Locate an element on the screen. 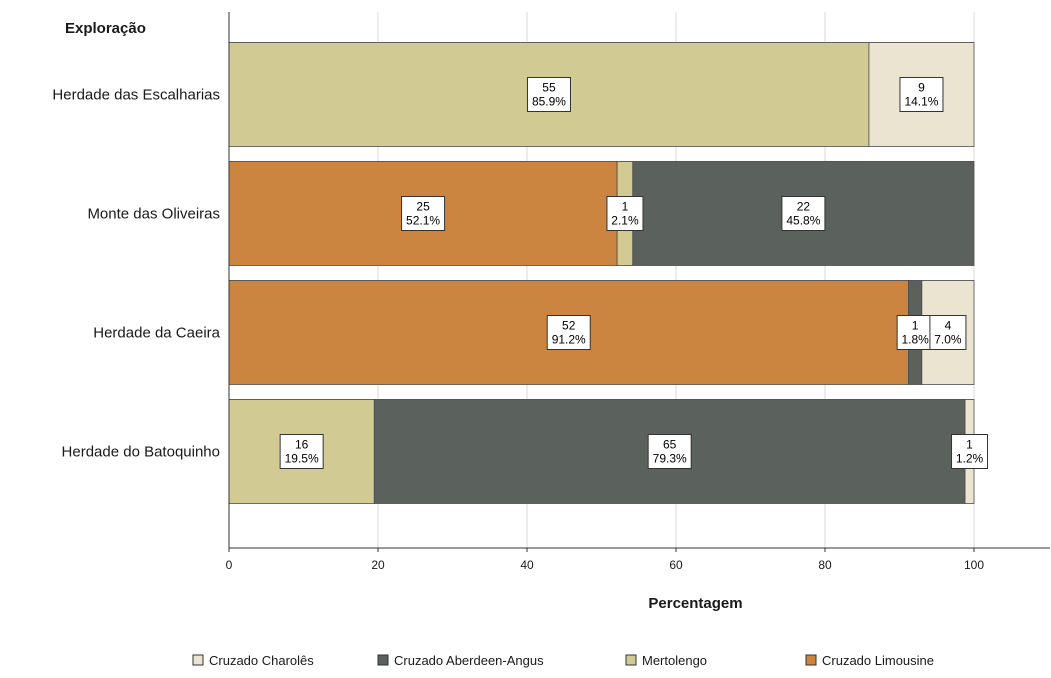  data-label-count-herdade-do-batoquinho-mertolengo: 16 is located at coordinates (302, 445).